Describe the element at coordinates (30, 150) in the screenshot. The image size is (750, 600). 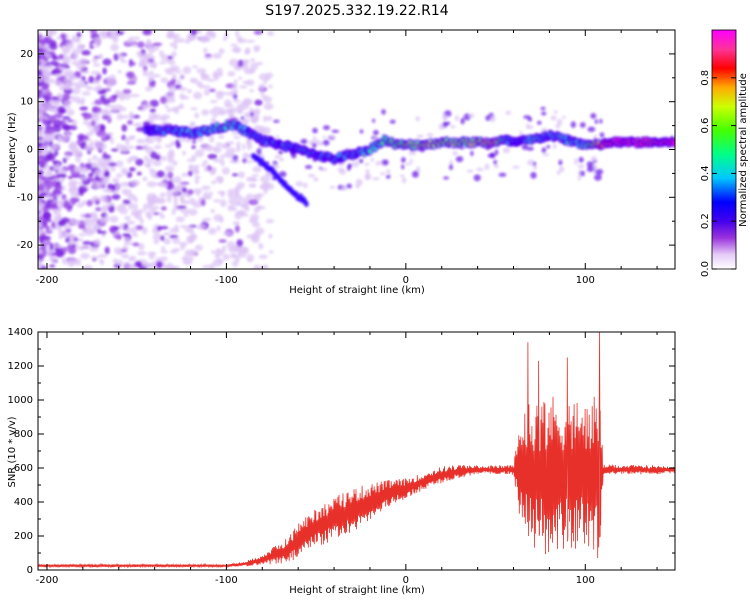
I see `spectrogram-y-tick-label: 0` at that location.